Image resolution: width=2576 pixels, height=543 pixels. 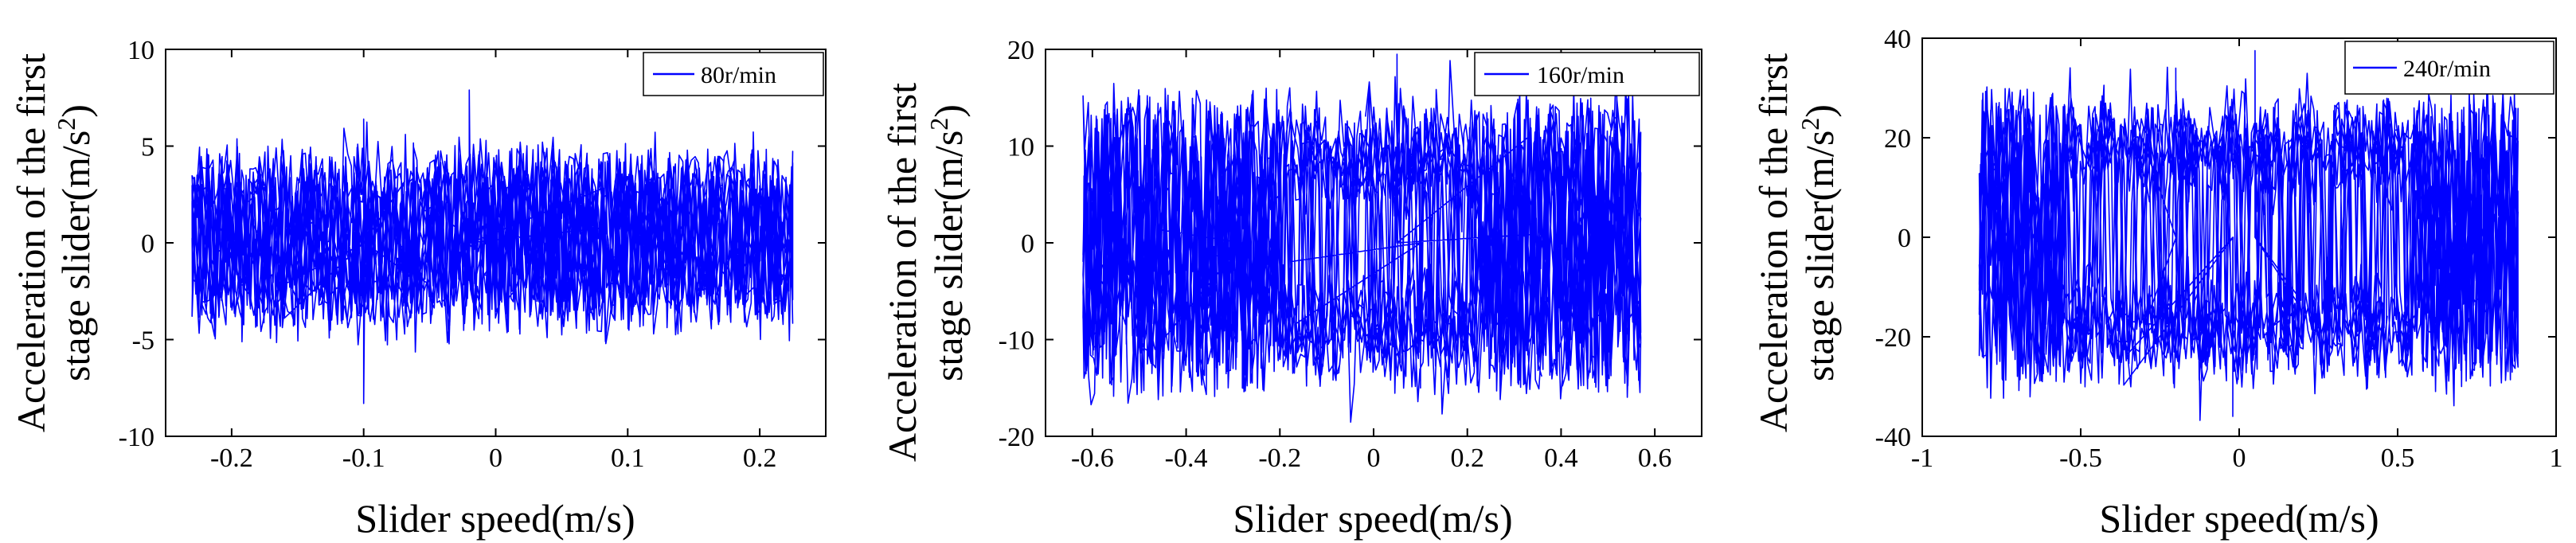 What do you see at coordinates (1893, 437) in the screenshot?
I see `y-tick-label: -40` at bounding box center [1893, 437].